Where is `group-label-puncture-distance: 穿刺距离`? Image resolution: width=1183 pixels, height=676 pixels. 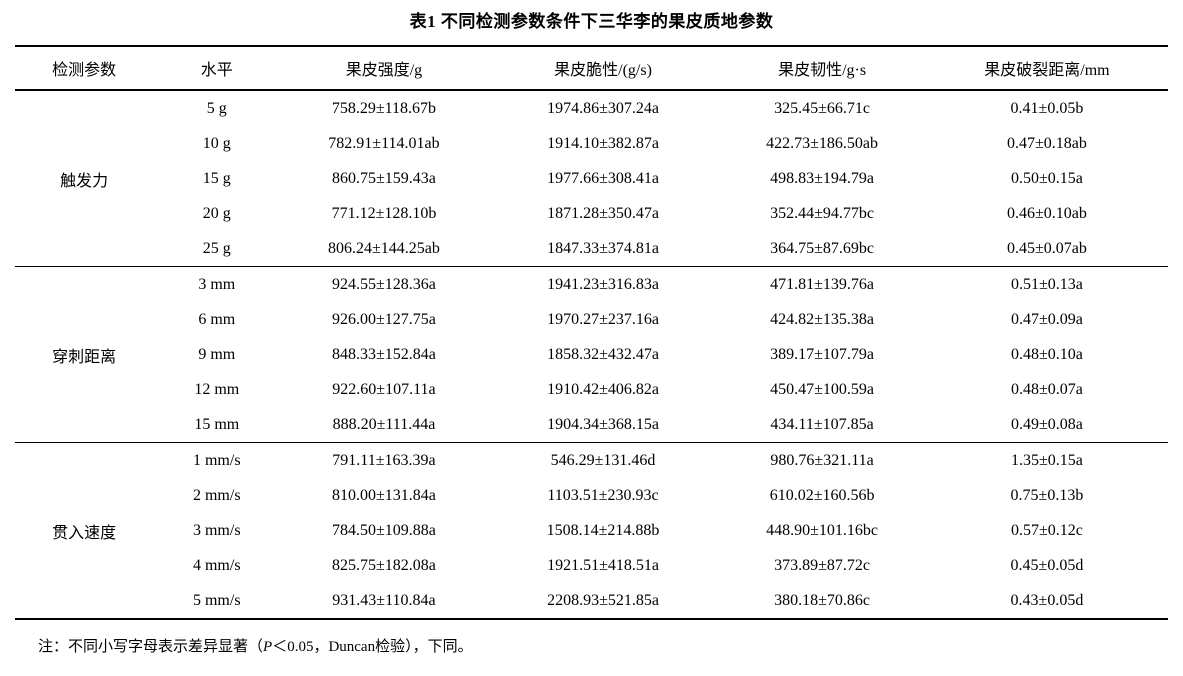 group-label-puncture-distance: 穿刺距离 is located at coordinates (84, 354).